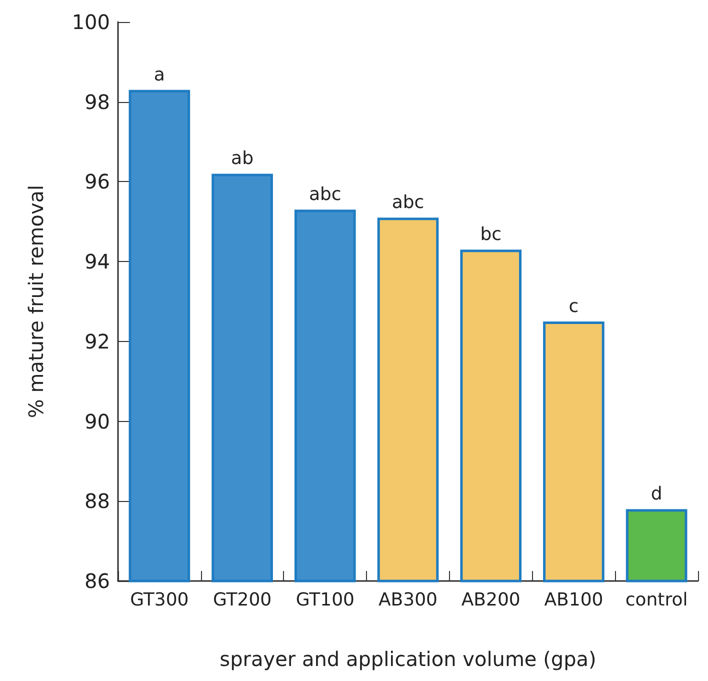 Image resolution: width=708 pixels, height=681 pixels. Describe the element at coordinates (408, 600) in the screenshot. I see `x-tick-label: AB300` at that location.